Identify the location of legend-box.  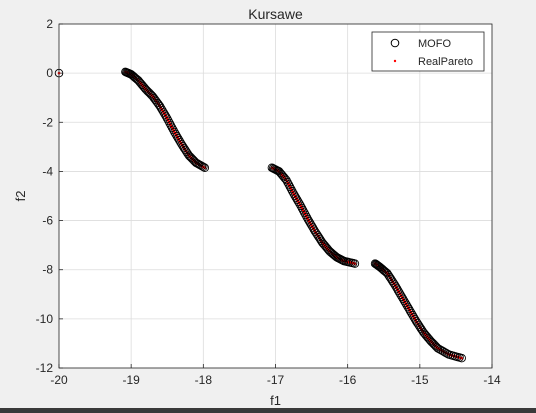
(428, 51).